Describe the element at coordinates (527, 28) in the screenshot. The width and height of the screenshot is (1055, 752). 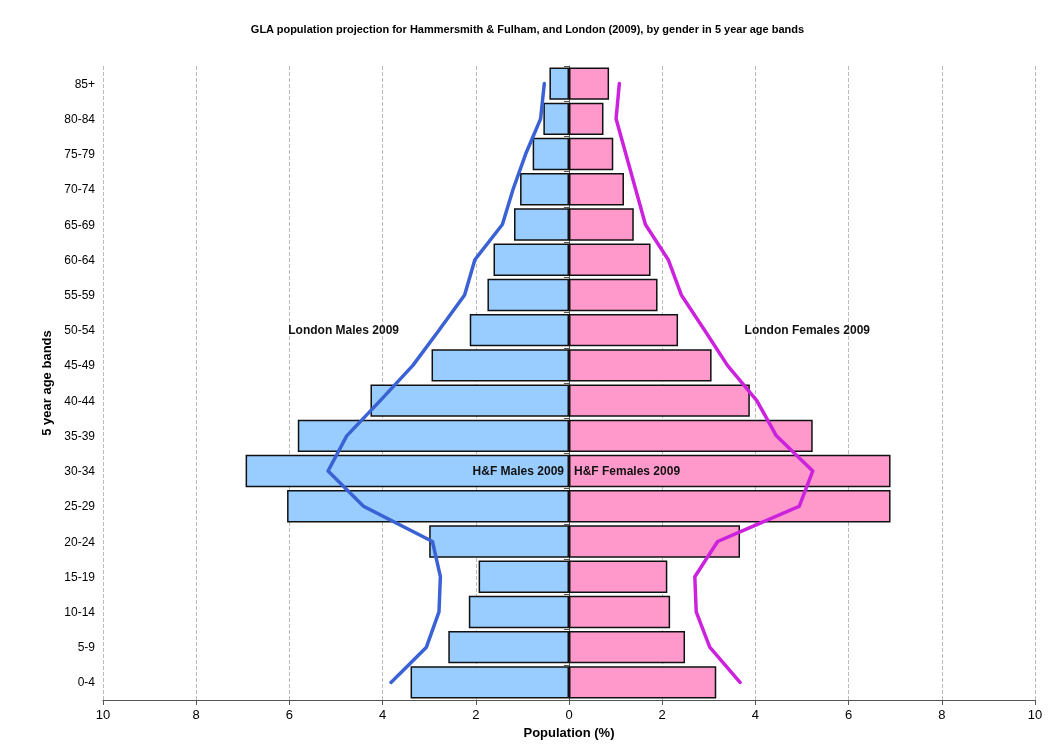
I see `chart-title: GLA population projection for Hammersmith & Fulham, and London (2009), by gender in 5 year age bands` at that location.